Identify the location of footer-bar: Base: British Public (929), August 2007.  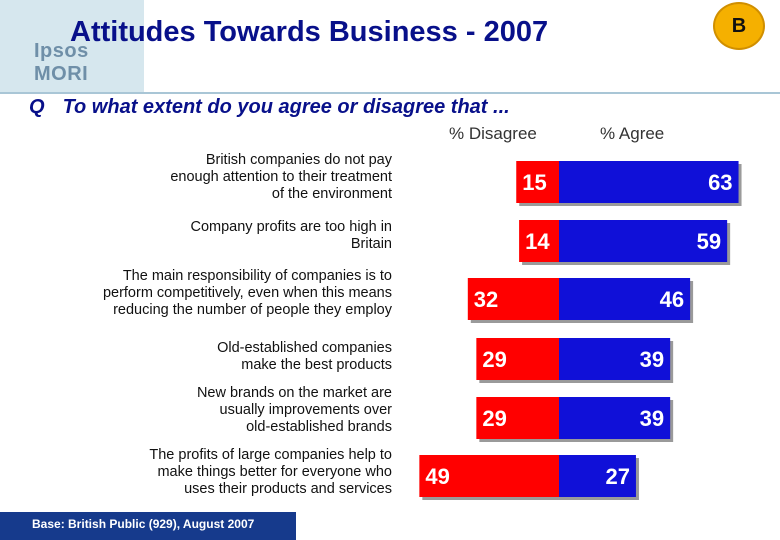
(148, 526).